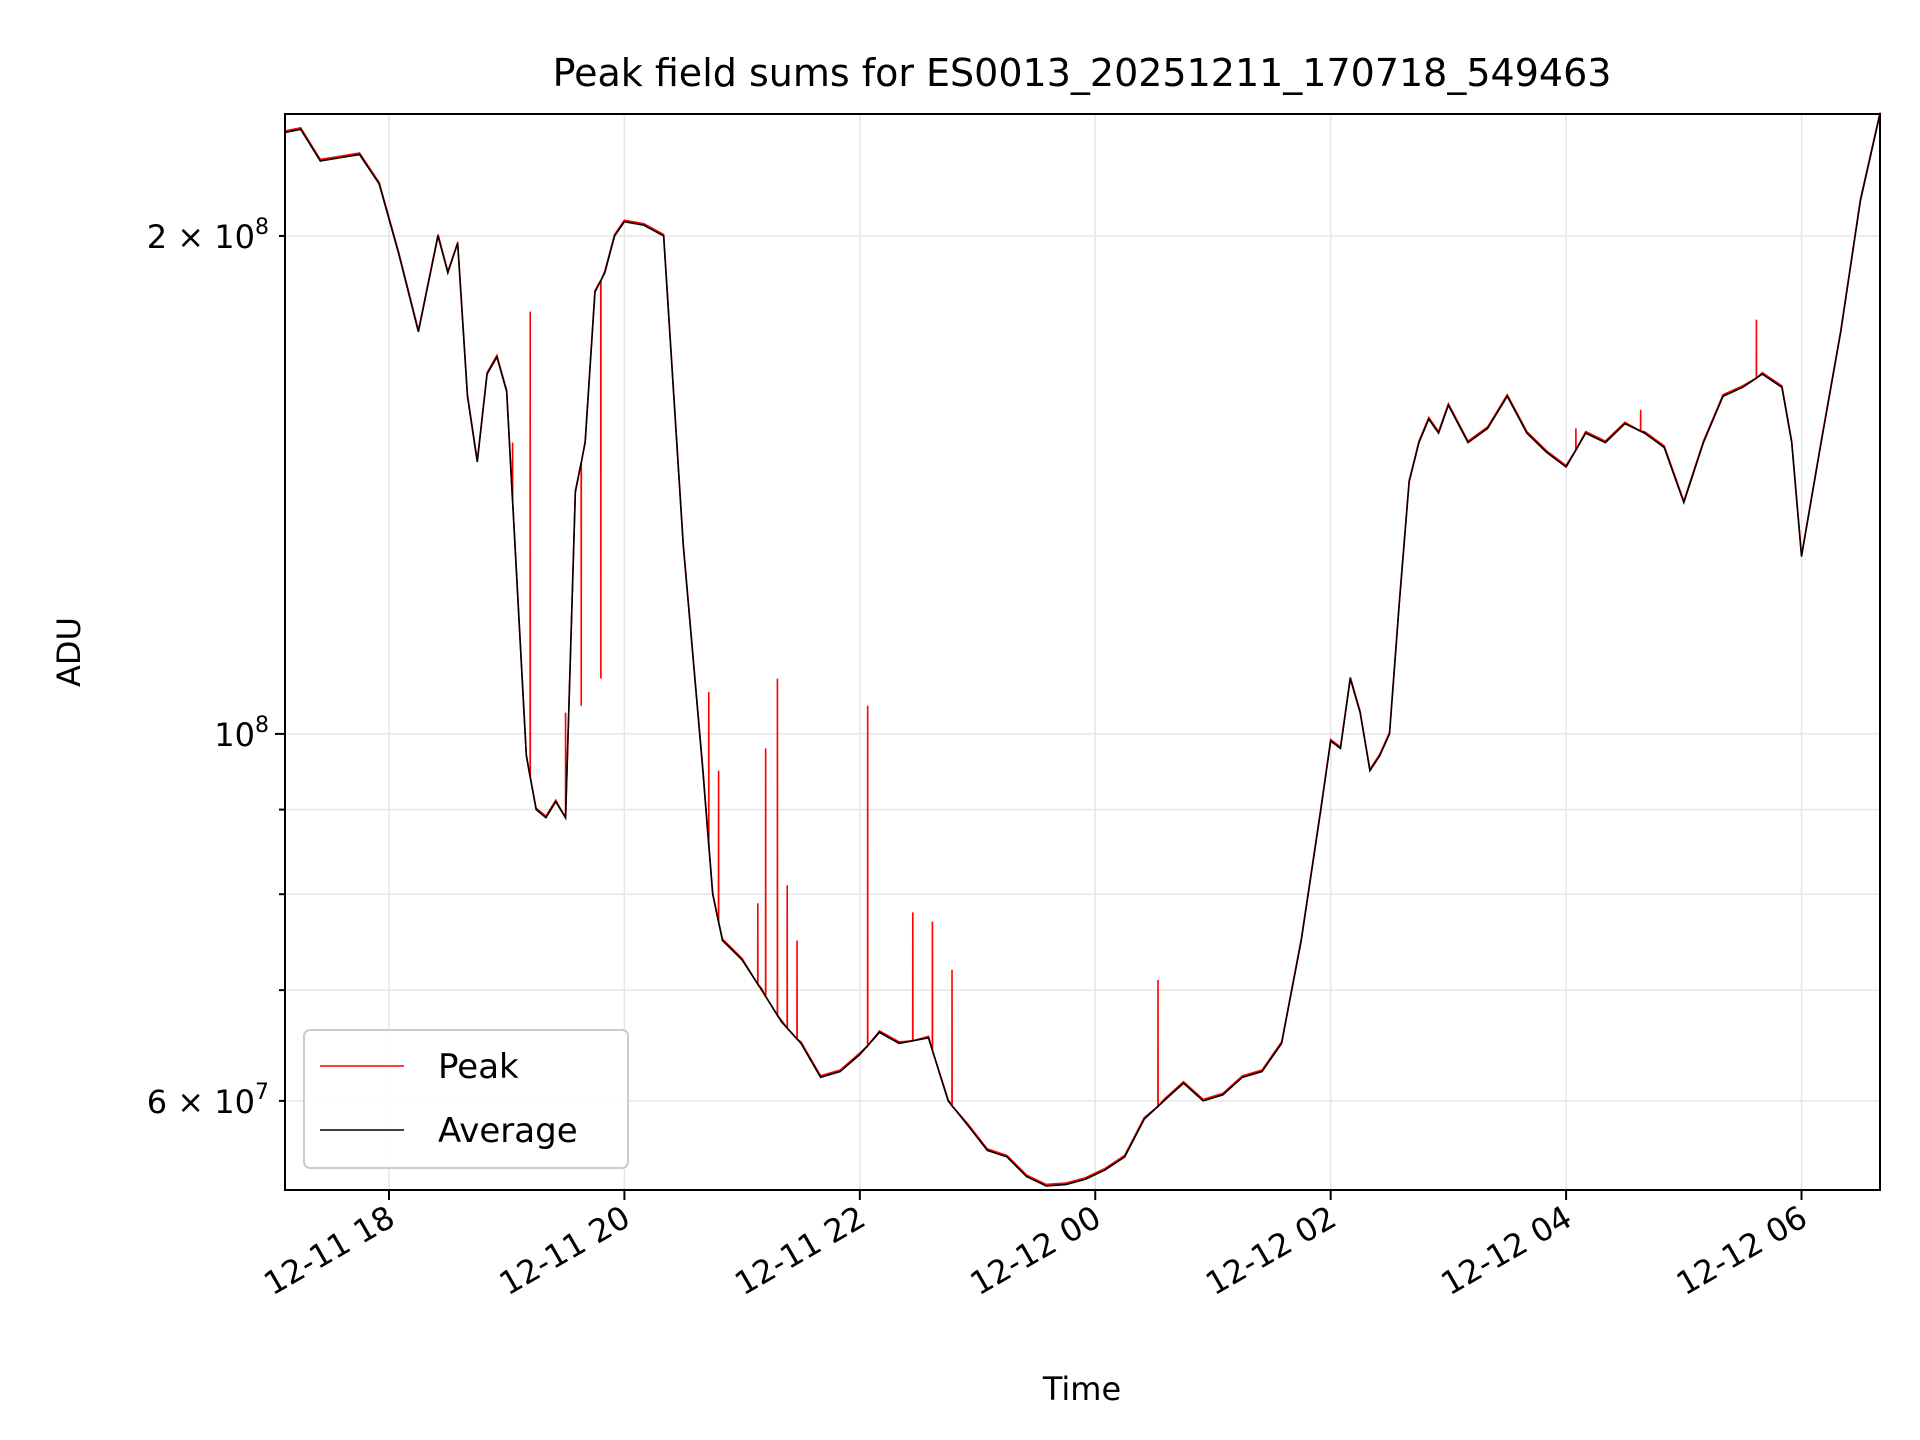 The image size is (1920, 1440). Describe the element at coordinates (508, 1131) in the screenshot. I see `legend-average-label: Average` at that location.